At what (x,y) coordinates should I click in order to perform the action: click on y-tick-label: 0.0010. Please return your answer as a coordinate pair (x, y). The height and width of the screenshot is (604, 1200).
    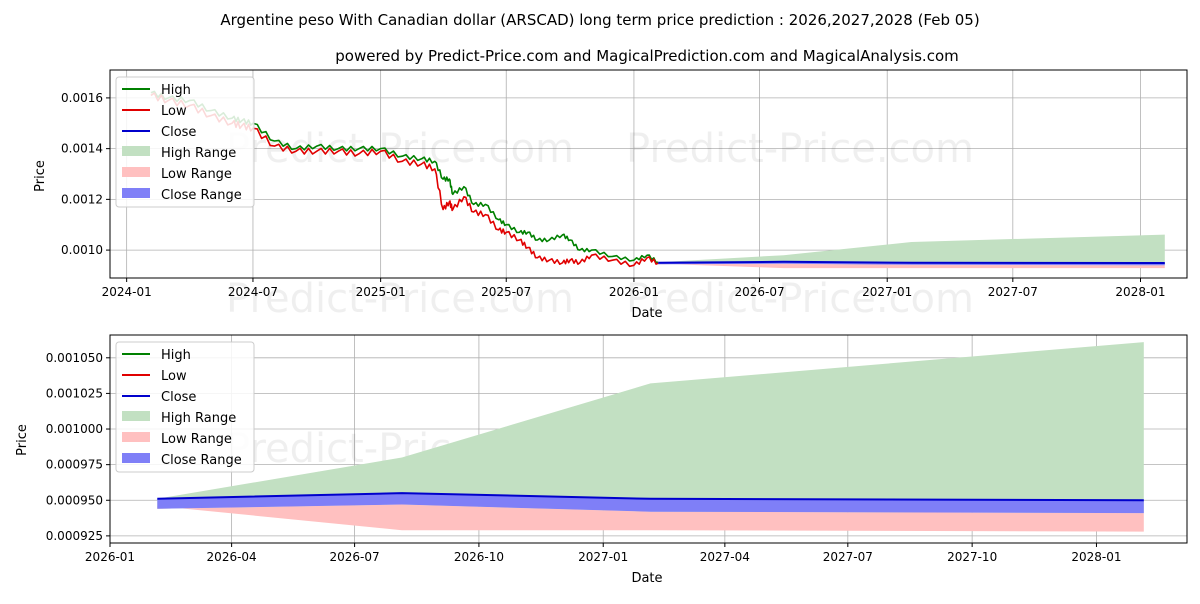
    Looking at the image, I should click on (82, 250).